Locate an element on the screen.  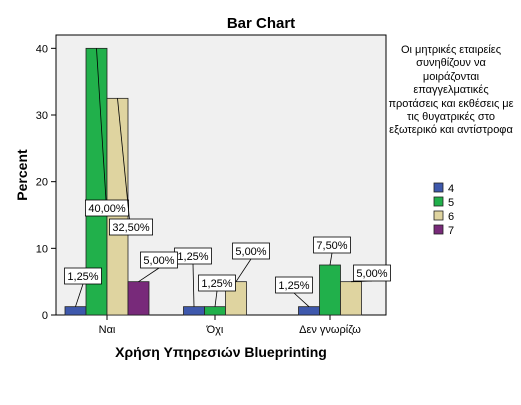
legend-label: 4 is located at coordinates (451, 189).